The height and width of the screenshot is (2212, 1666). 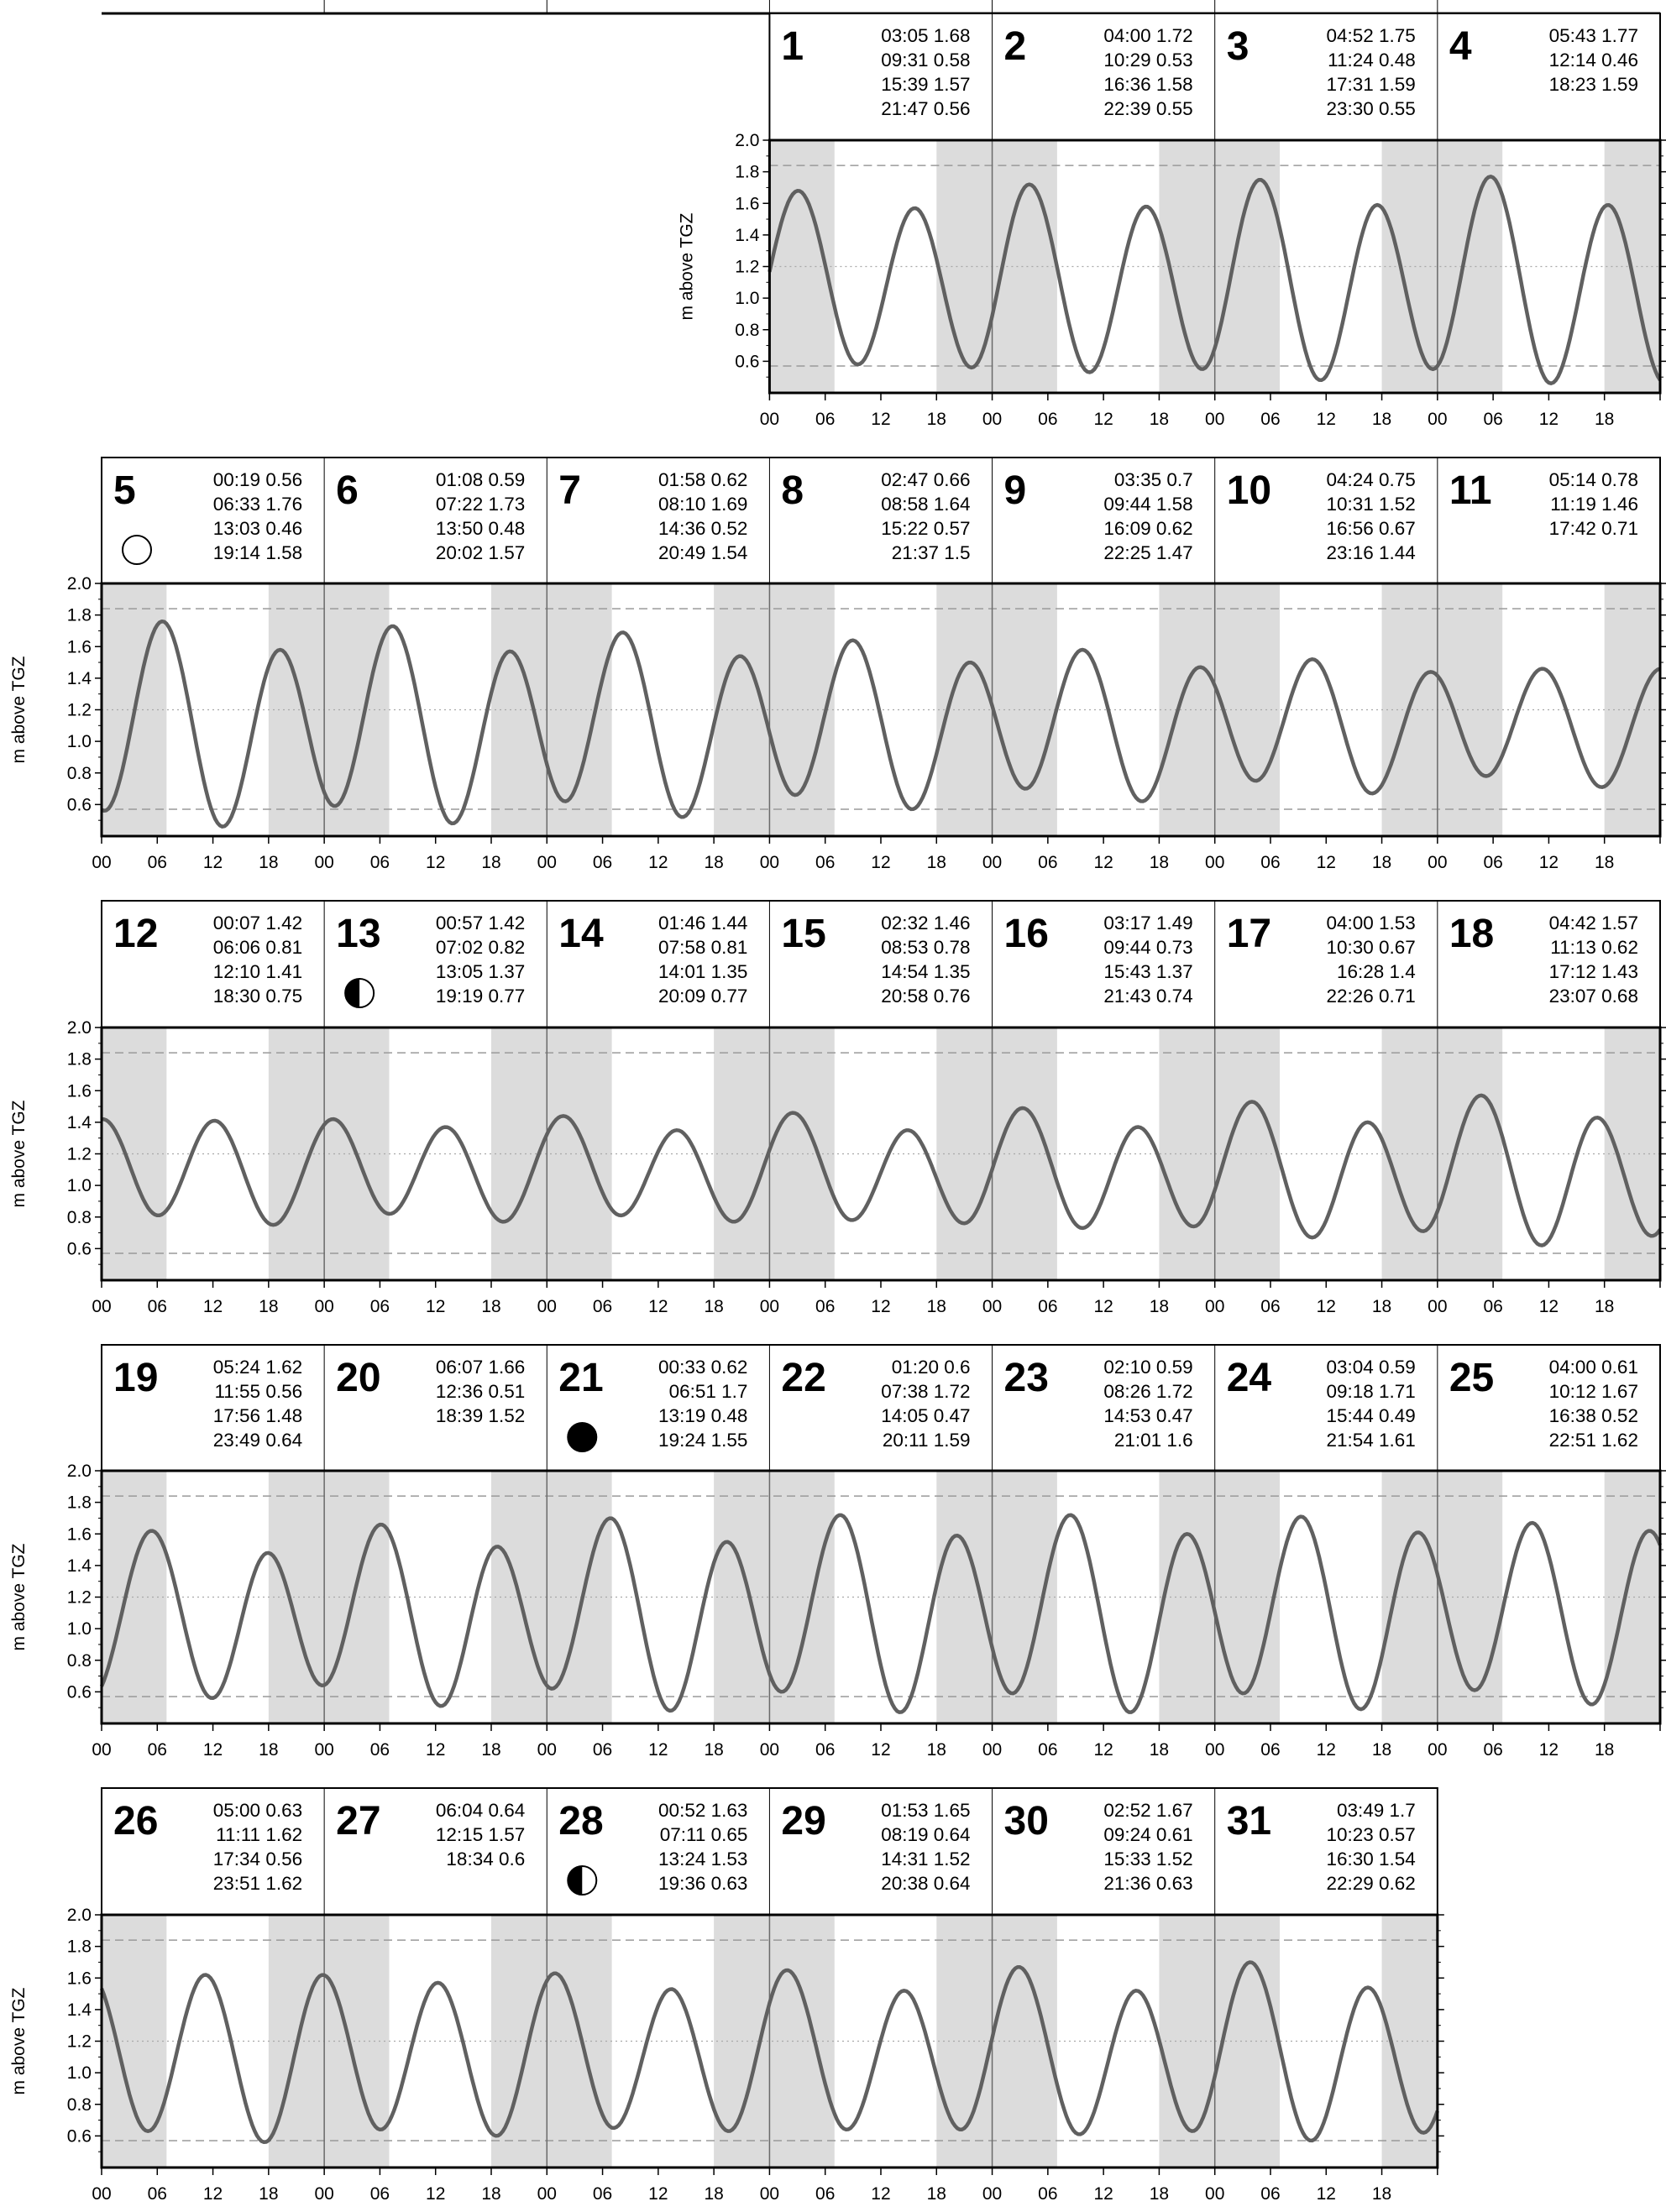 I want to click on tide-extremum: 20:11 1.59, so click(x=927, y=1440).